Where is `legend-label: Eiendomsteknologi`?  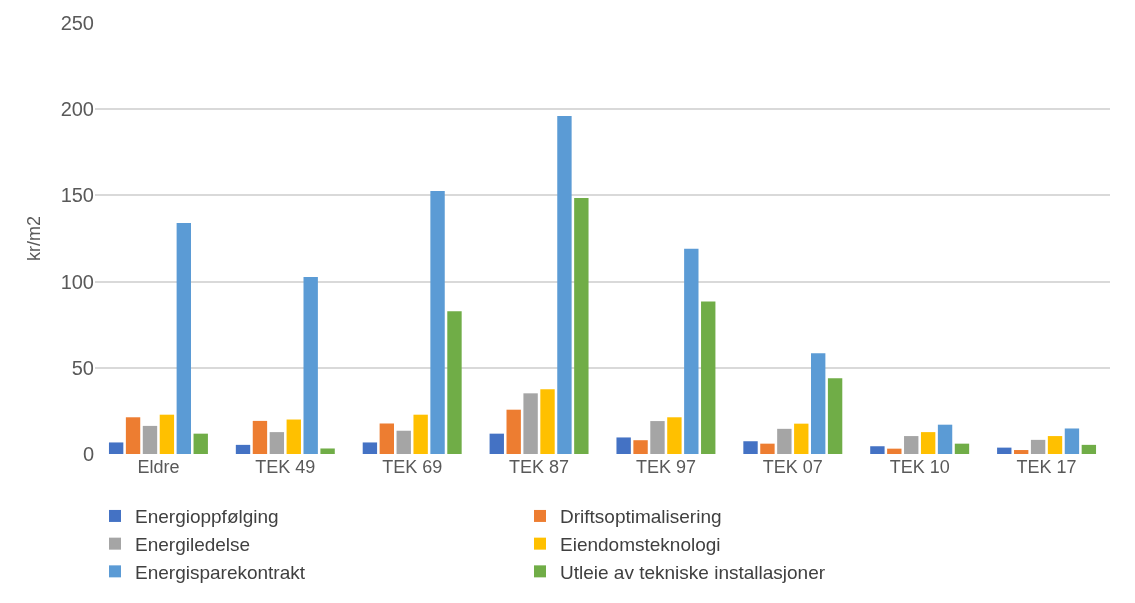 legend-label: Eiendomsteknologi is located at coordinates (640, 545).